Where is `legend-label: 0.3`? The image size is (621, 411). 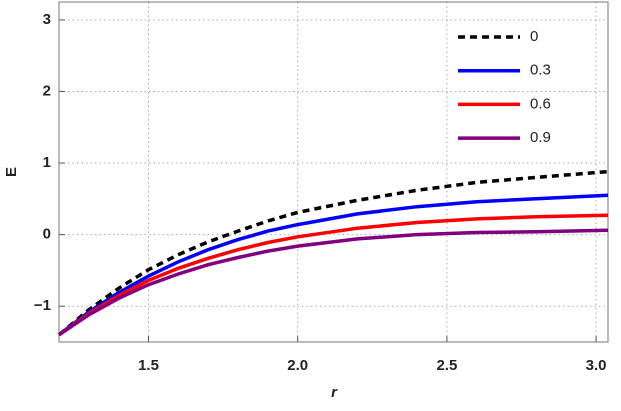
legend-label: 0.3 is located at coordinates (540, 70).